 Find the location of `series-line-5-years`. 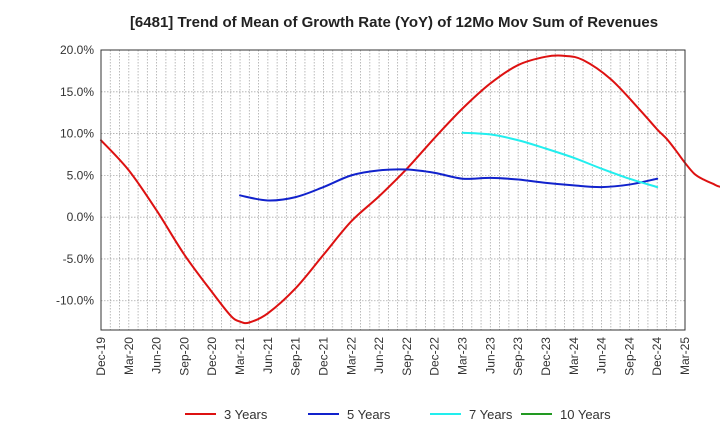

series-line-5-years is located at coordinates (449, 185).